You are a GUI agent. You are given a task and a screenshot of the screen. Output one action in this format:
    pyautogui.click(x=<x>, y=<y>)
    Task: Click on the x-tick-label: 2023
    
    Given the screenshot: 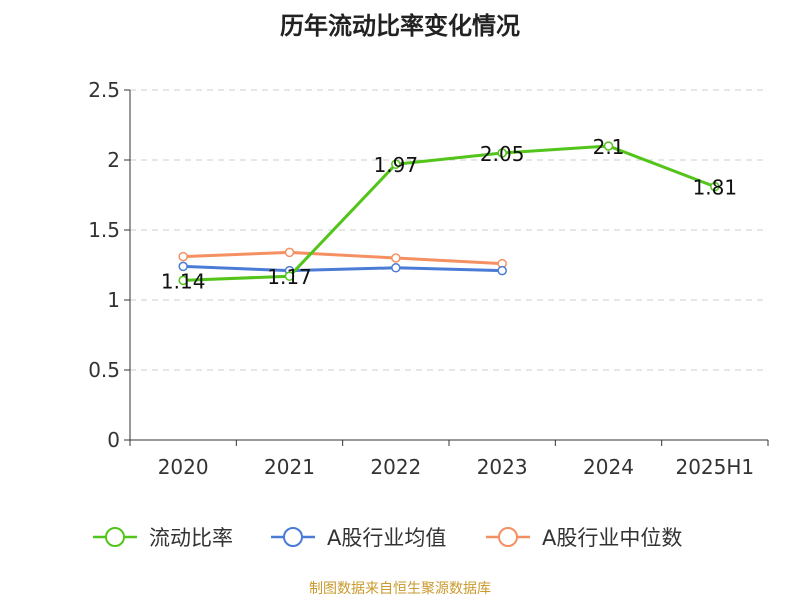 What is the action you would take?
    pyautogui.click(x=502, y=467)
    